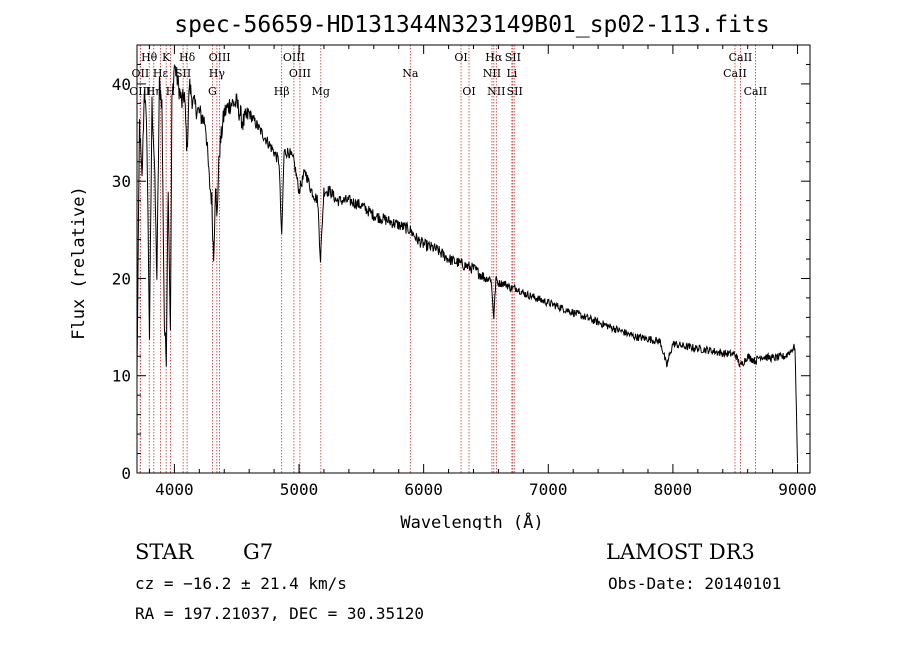 This screenshot has height=649, width=900. What do you see at coordinates (494, 57) in the screenshot?
I see `line-label-19: Hα` at bounding box center [494, 57].